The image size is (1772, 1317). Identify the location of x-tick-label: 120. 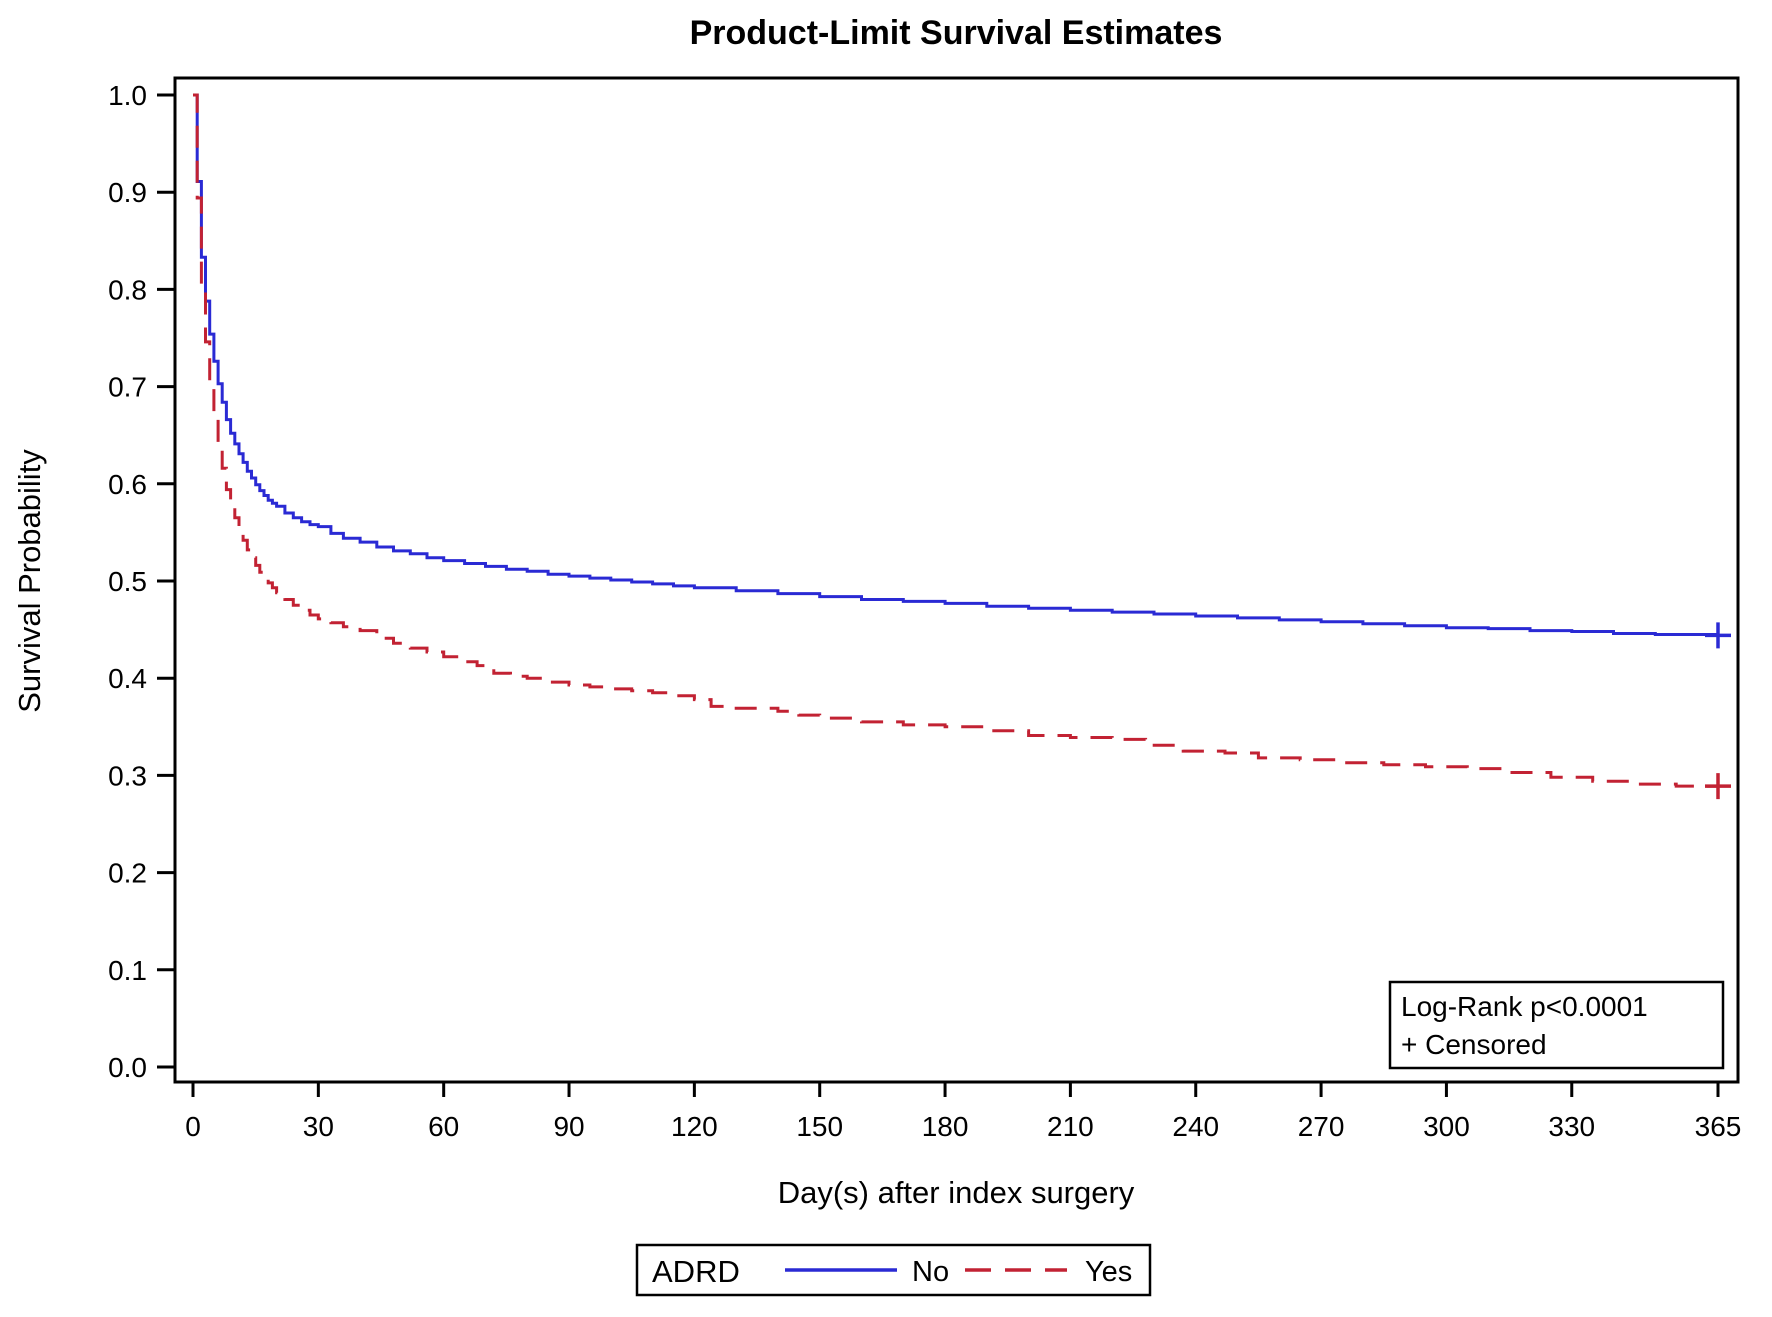
(694, 1126).